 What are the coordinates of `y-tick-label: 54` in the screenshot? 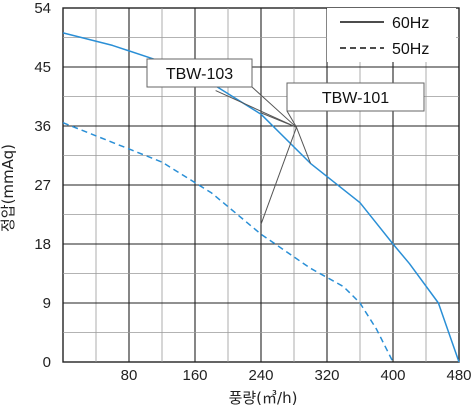 It's located at (42, 8).